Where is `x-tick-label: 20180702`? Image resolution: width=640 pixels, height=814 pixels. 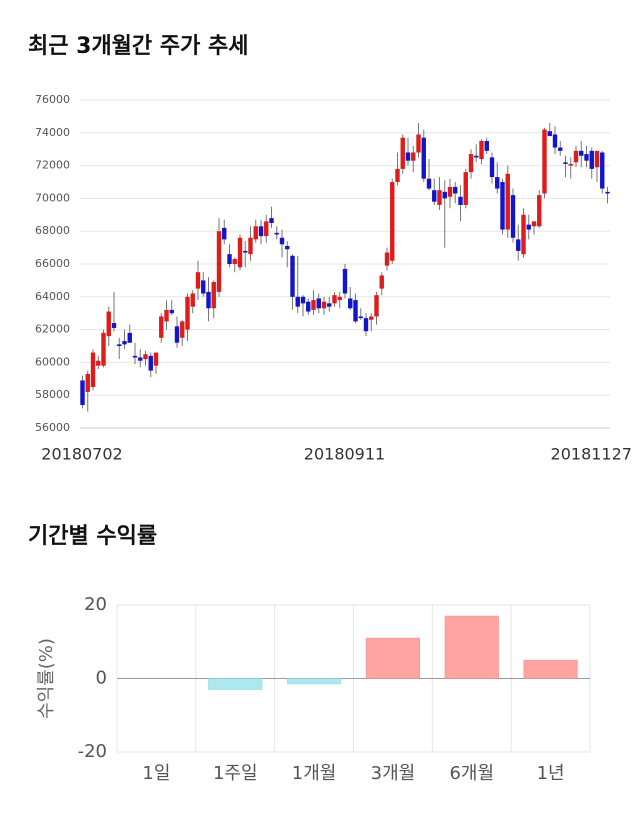
x-tick-label: 20180702 is located at coordinates (81, 454).